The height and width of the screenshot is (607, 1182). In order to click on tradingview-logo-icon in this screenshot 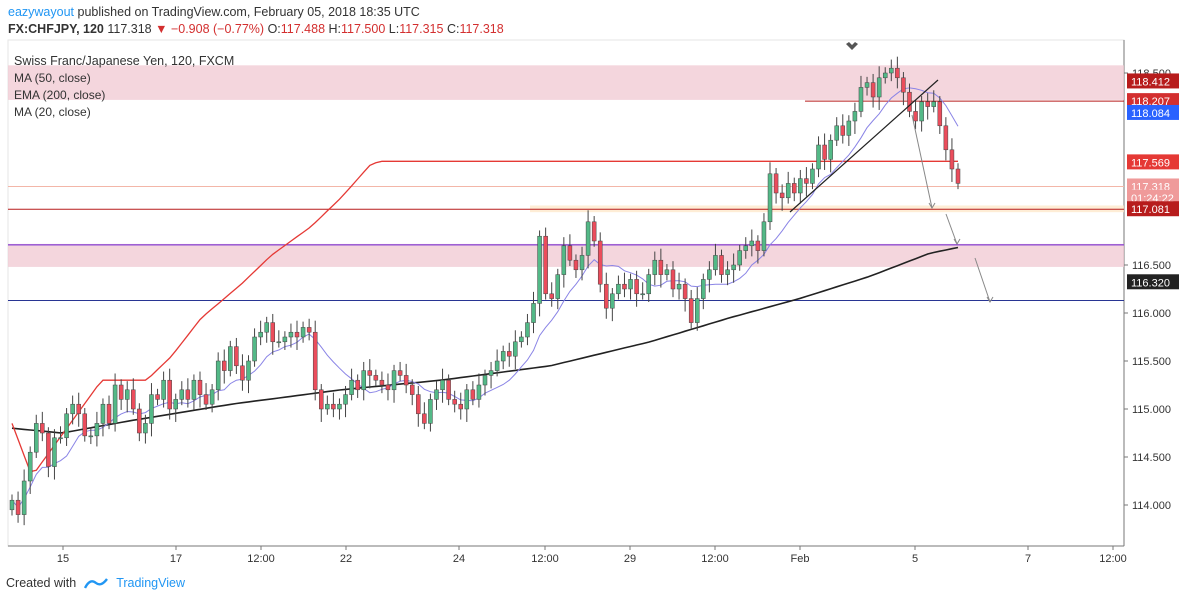, I will do `click(96, 583)`.